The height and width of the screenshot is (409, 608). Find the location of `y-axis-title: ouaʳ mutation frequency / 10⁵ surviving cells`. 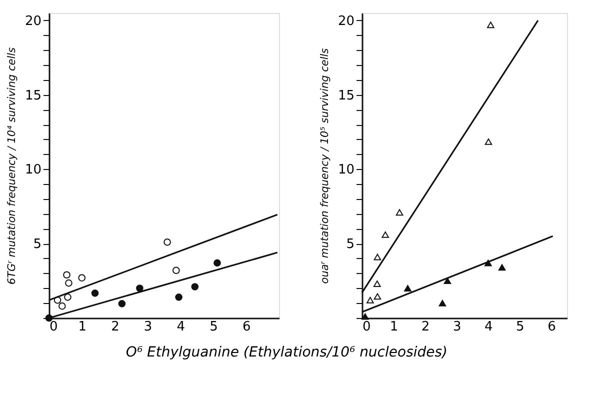

y-axis-title: ouaʳ mutation frequency / 10⁵ surviving cells is located at coordinates (324, 166).